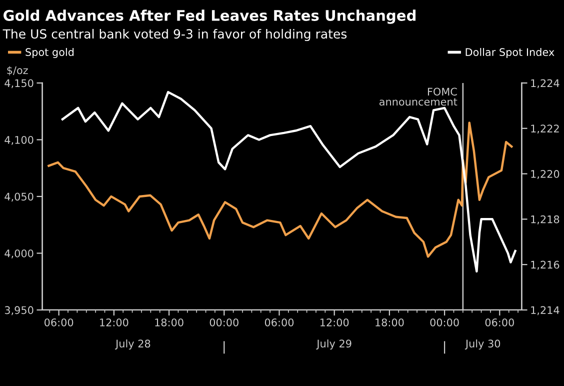 The image size is (564, 386). I want to click on y-tick-label: 4,150, so click(19, 83).